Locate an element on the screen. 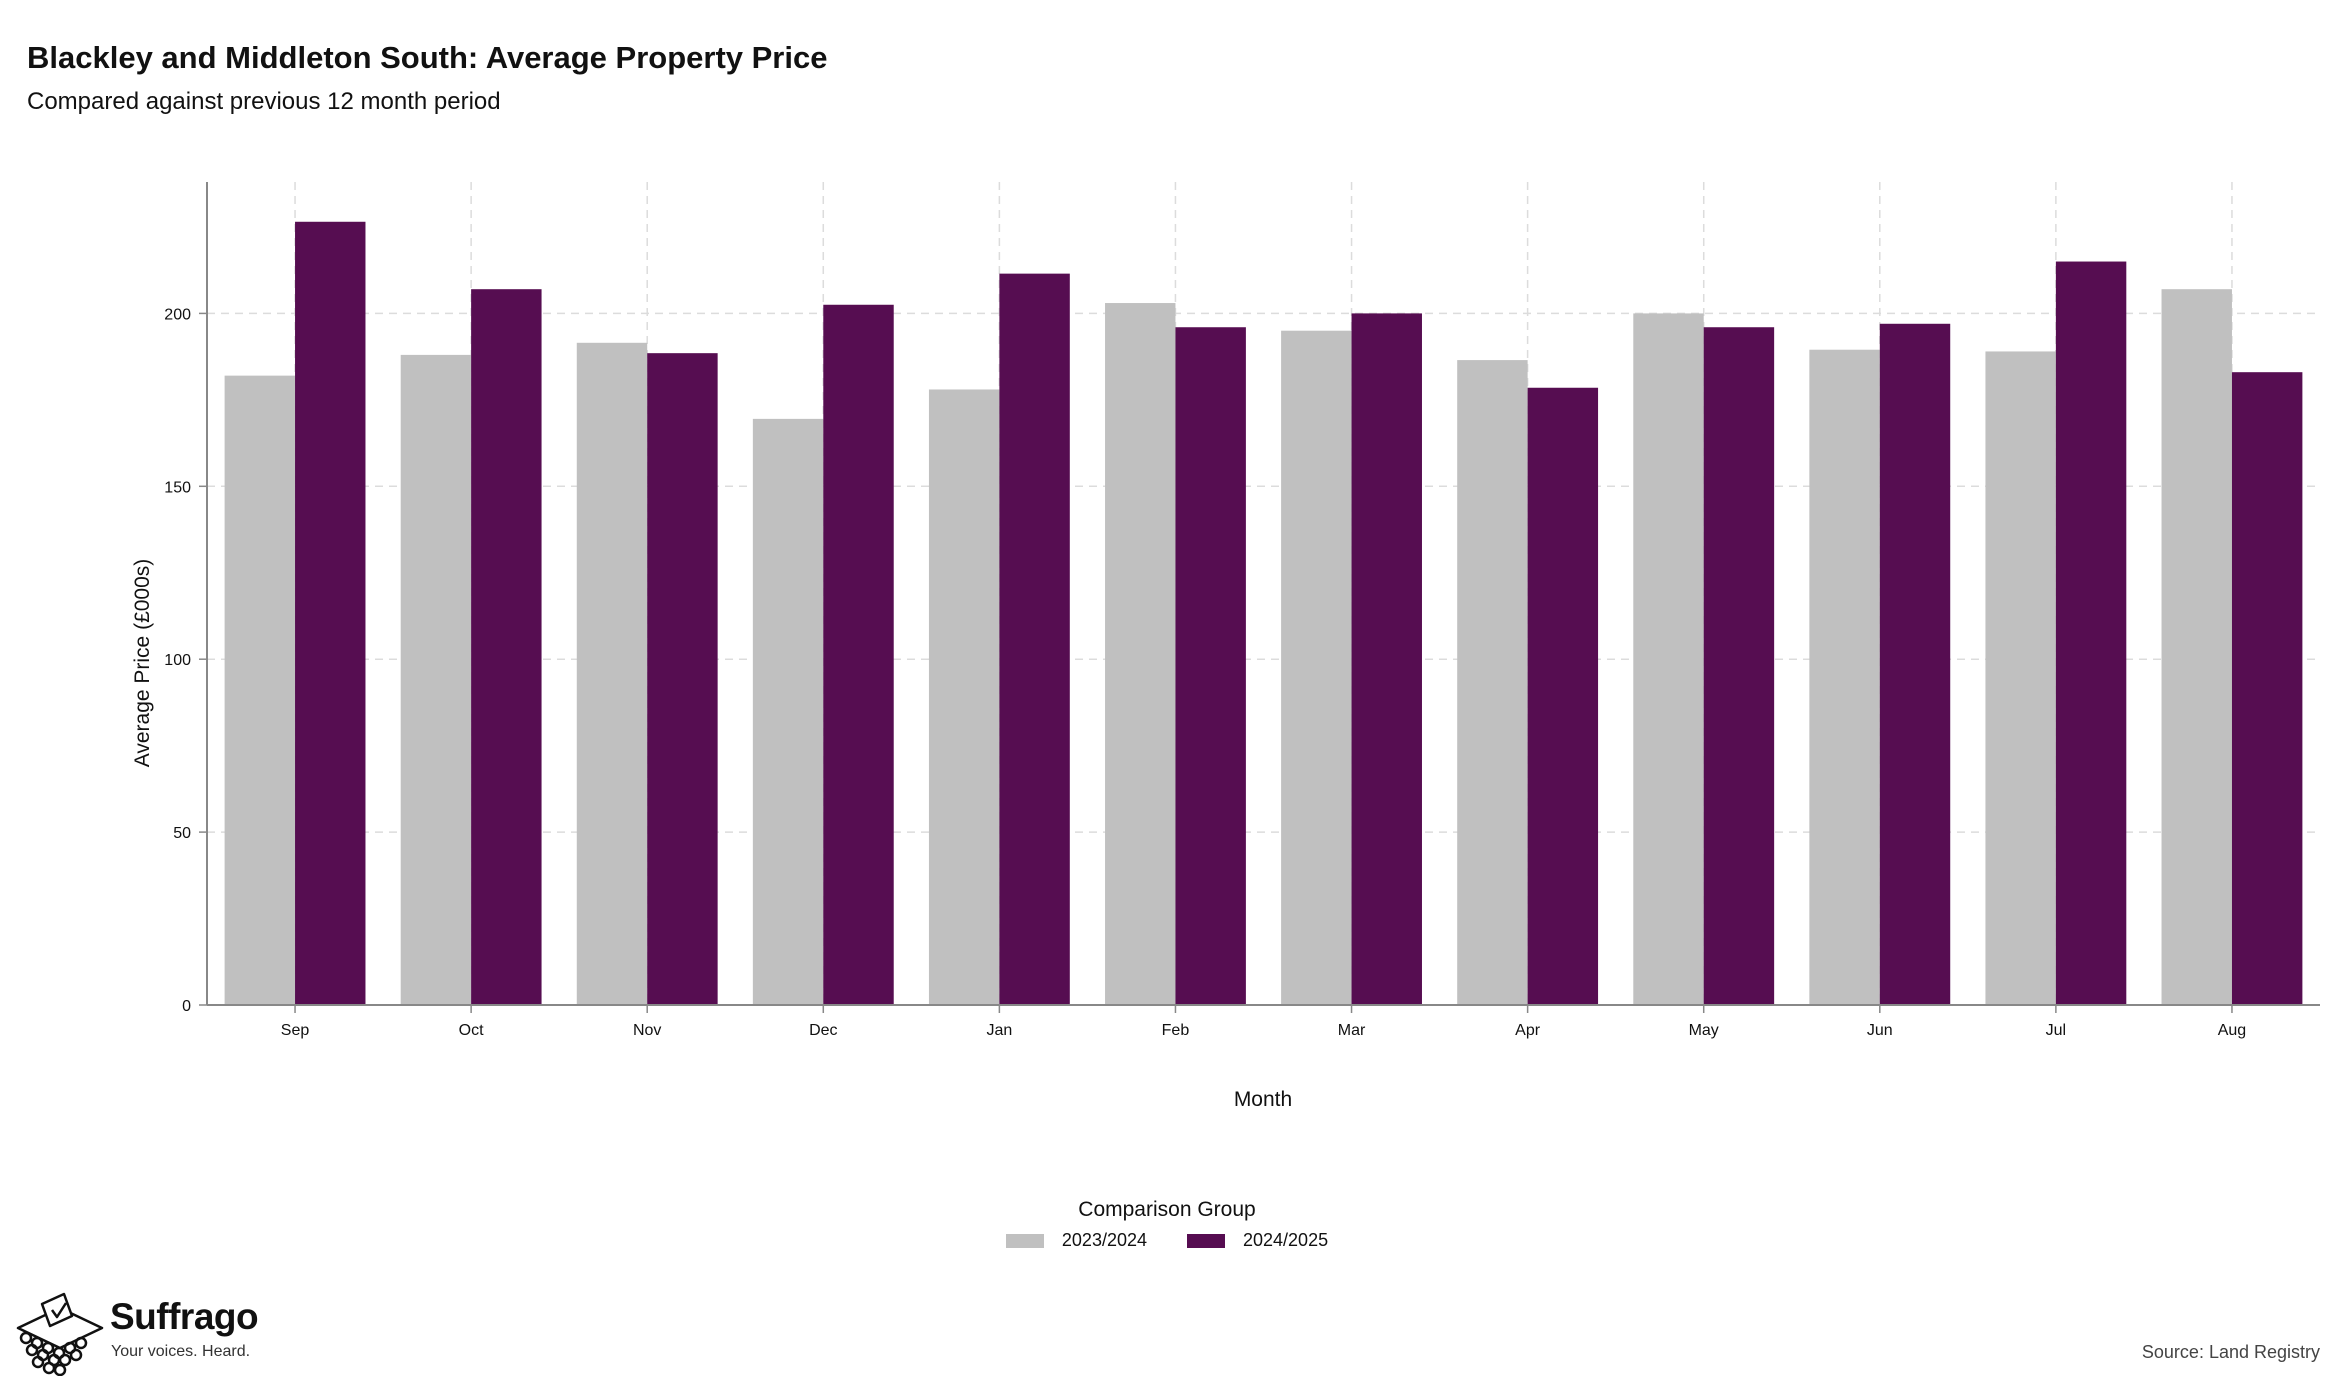  bar-2023-2024-aug is located at coordinates (2196, 647).